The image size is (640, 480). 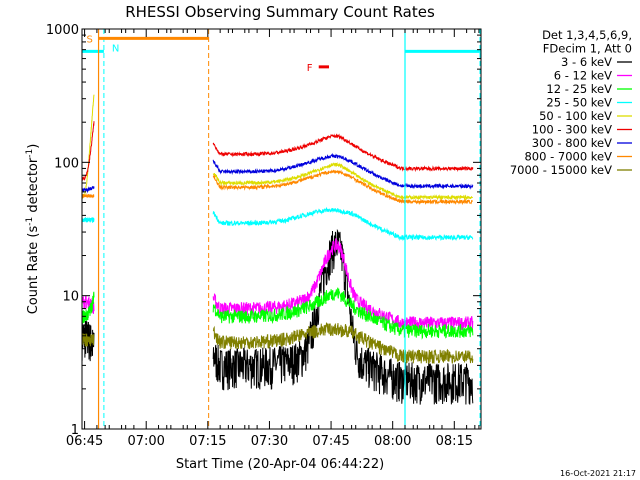 I want to click on series-25-50keV, so click(x=278, y=224).